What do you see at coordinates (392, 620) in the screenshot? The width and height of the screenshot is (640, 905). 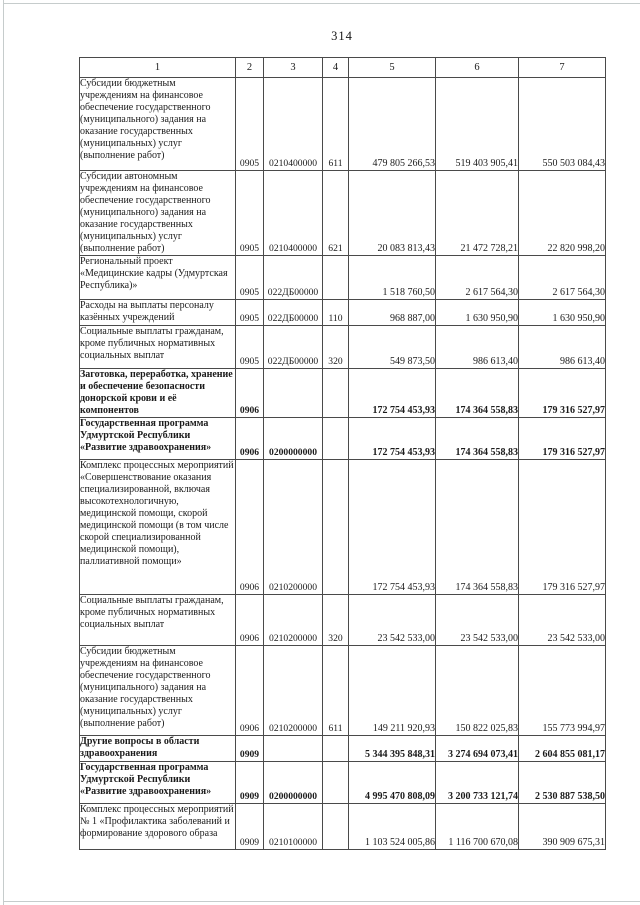 I see `cell-amount-1: 23 542 533,00` at bounding box center [392, 620].